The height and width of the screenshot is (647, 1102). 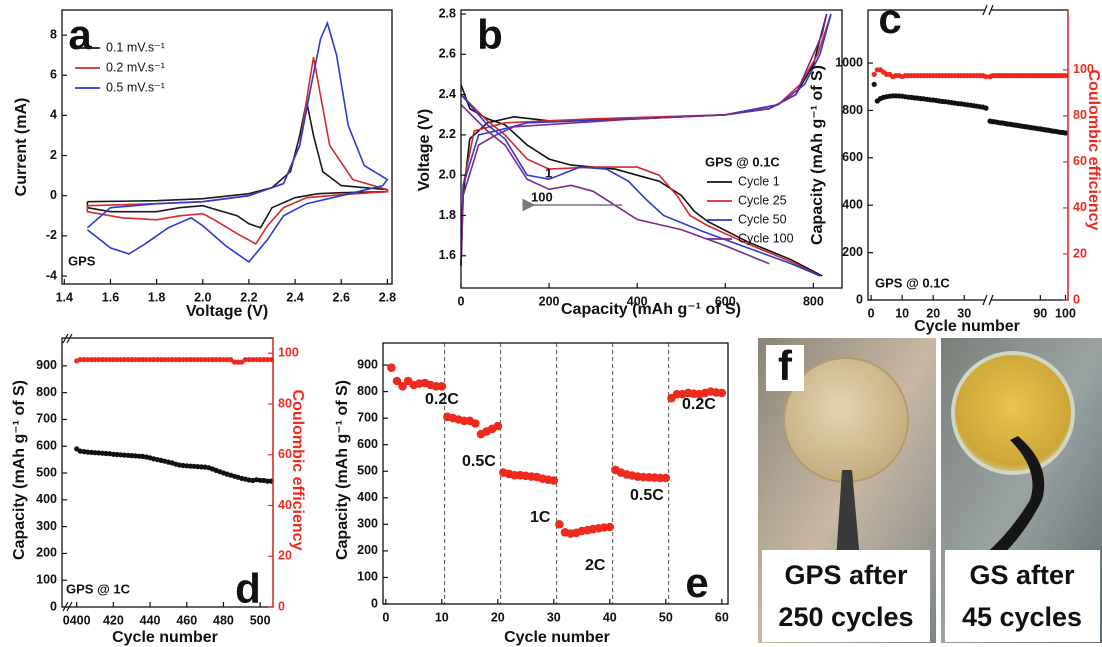 What do you see at coordinates (849, 62) in the screenshot?
I see `y-tick-label: 1000` at bounding box center [849, 62].